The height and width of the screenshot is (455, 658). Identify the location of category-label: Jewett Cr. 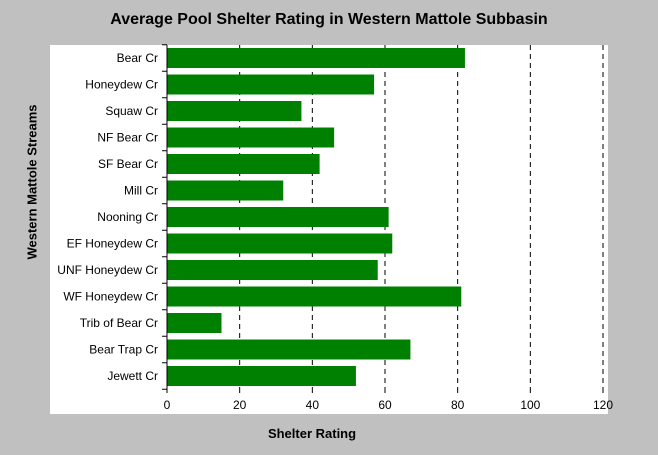
(132, 376).